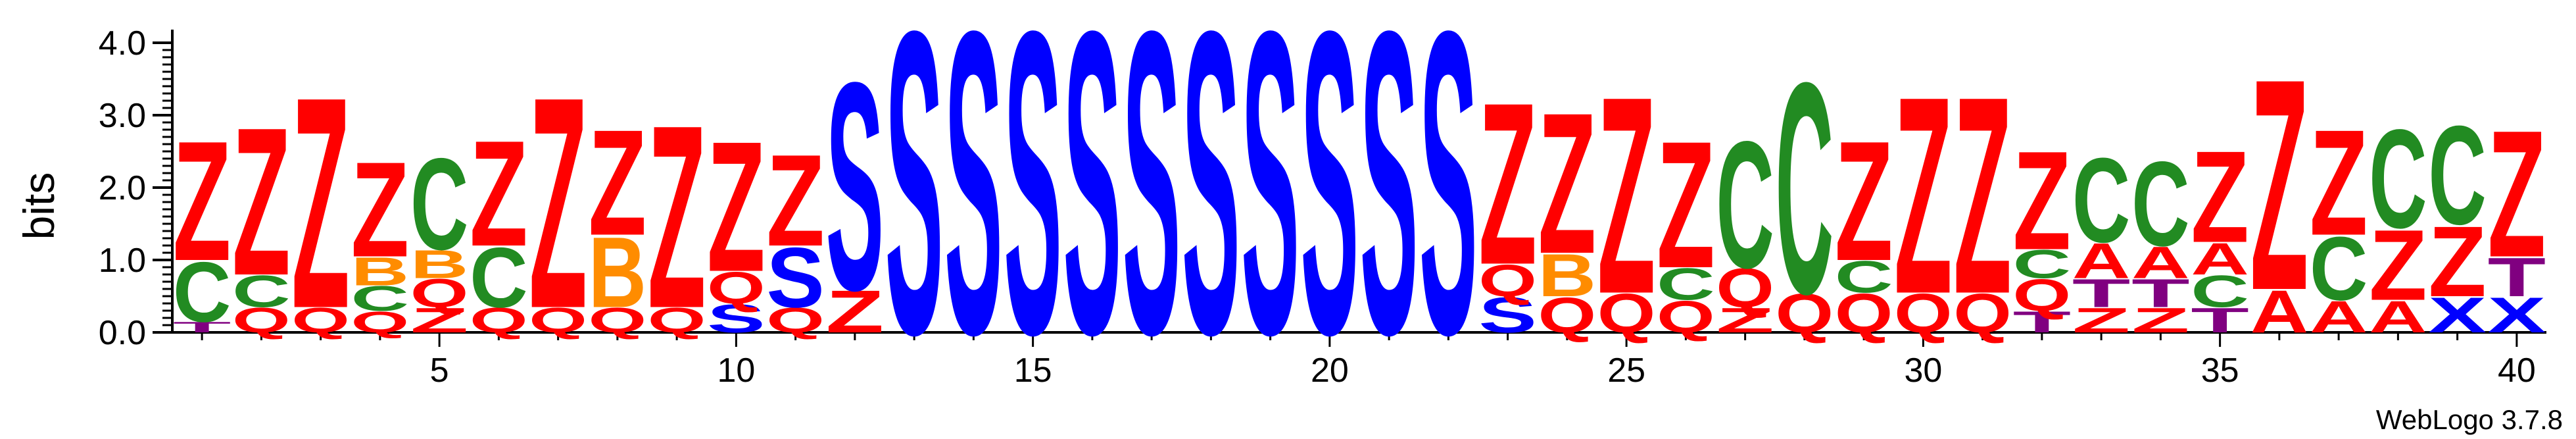 The width and height of the screenshot is (2576, 439). Describe the element at coordinates (122, 43) in the screenshot. I see `y-tick-label: 4.0` at that location.